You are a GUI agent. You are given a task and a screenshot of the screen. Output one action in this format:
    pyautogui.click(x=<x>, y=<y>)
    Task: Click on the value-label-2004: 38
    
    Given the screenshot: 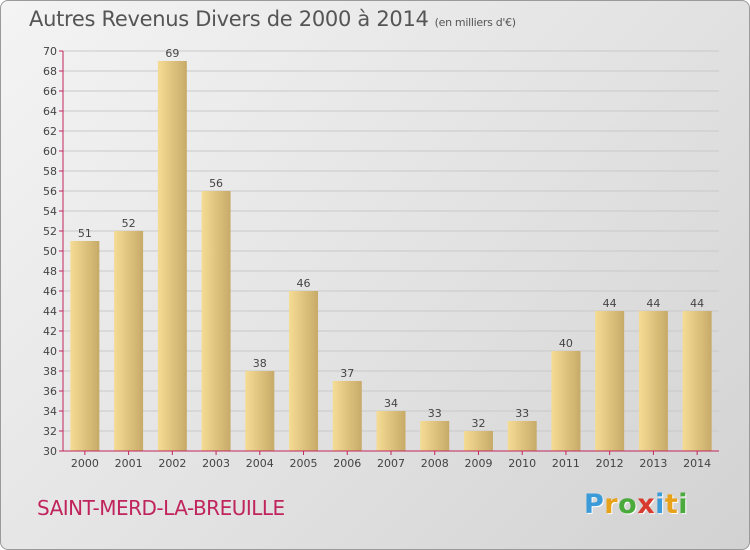 What is the action you would take?
    pyautogui.click(x=260, y=363)
    